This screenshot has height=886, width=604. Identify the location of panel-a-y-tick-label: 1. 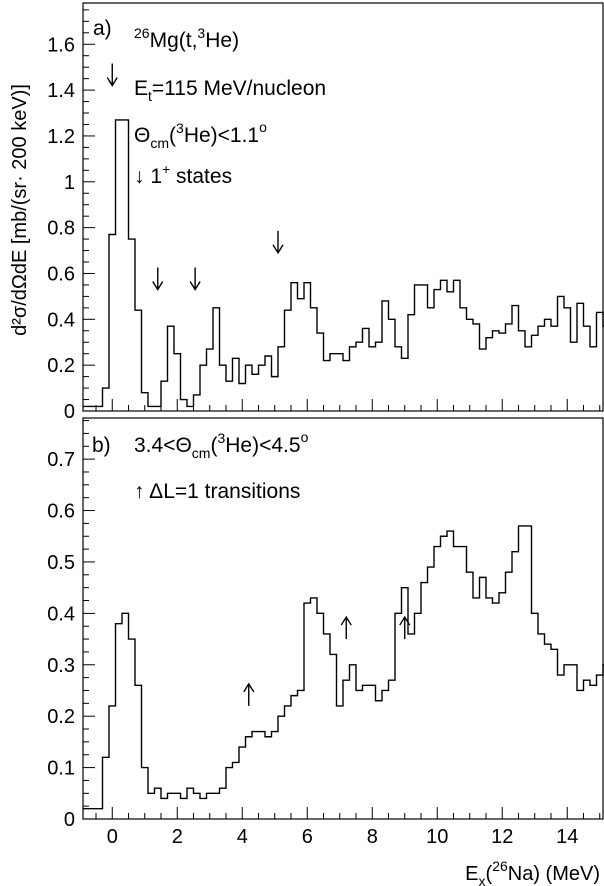
(69, 183).